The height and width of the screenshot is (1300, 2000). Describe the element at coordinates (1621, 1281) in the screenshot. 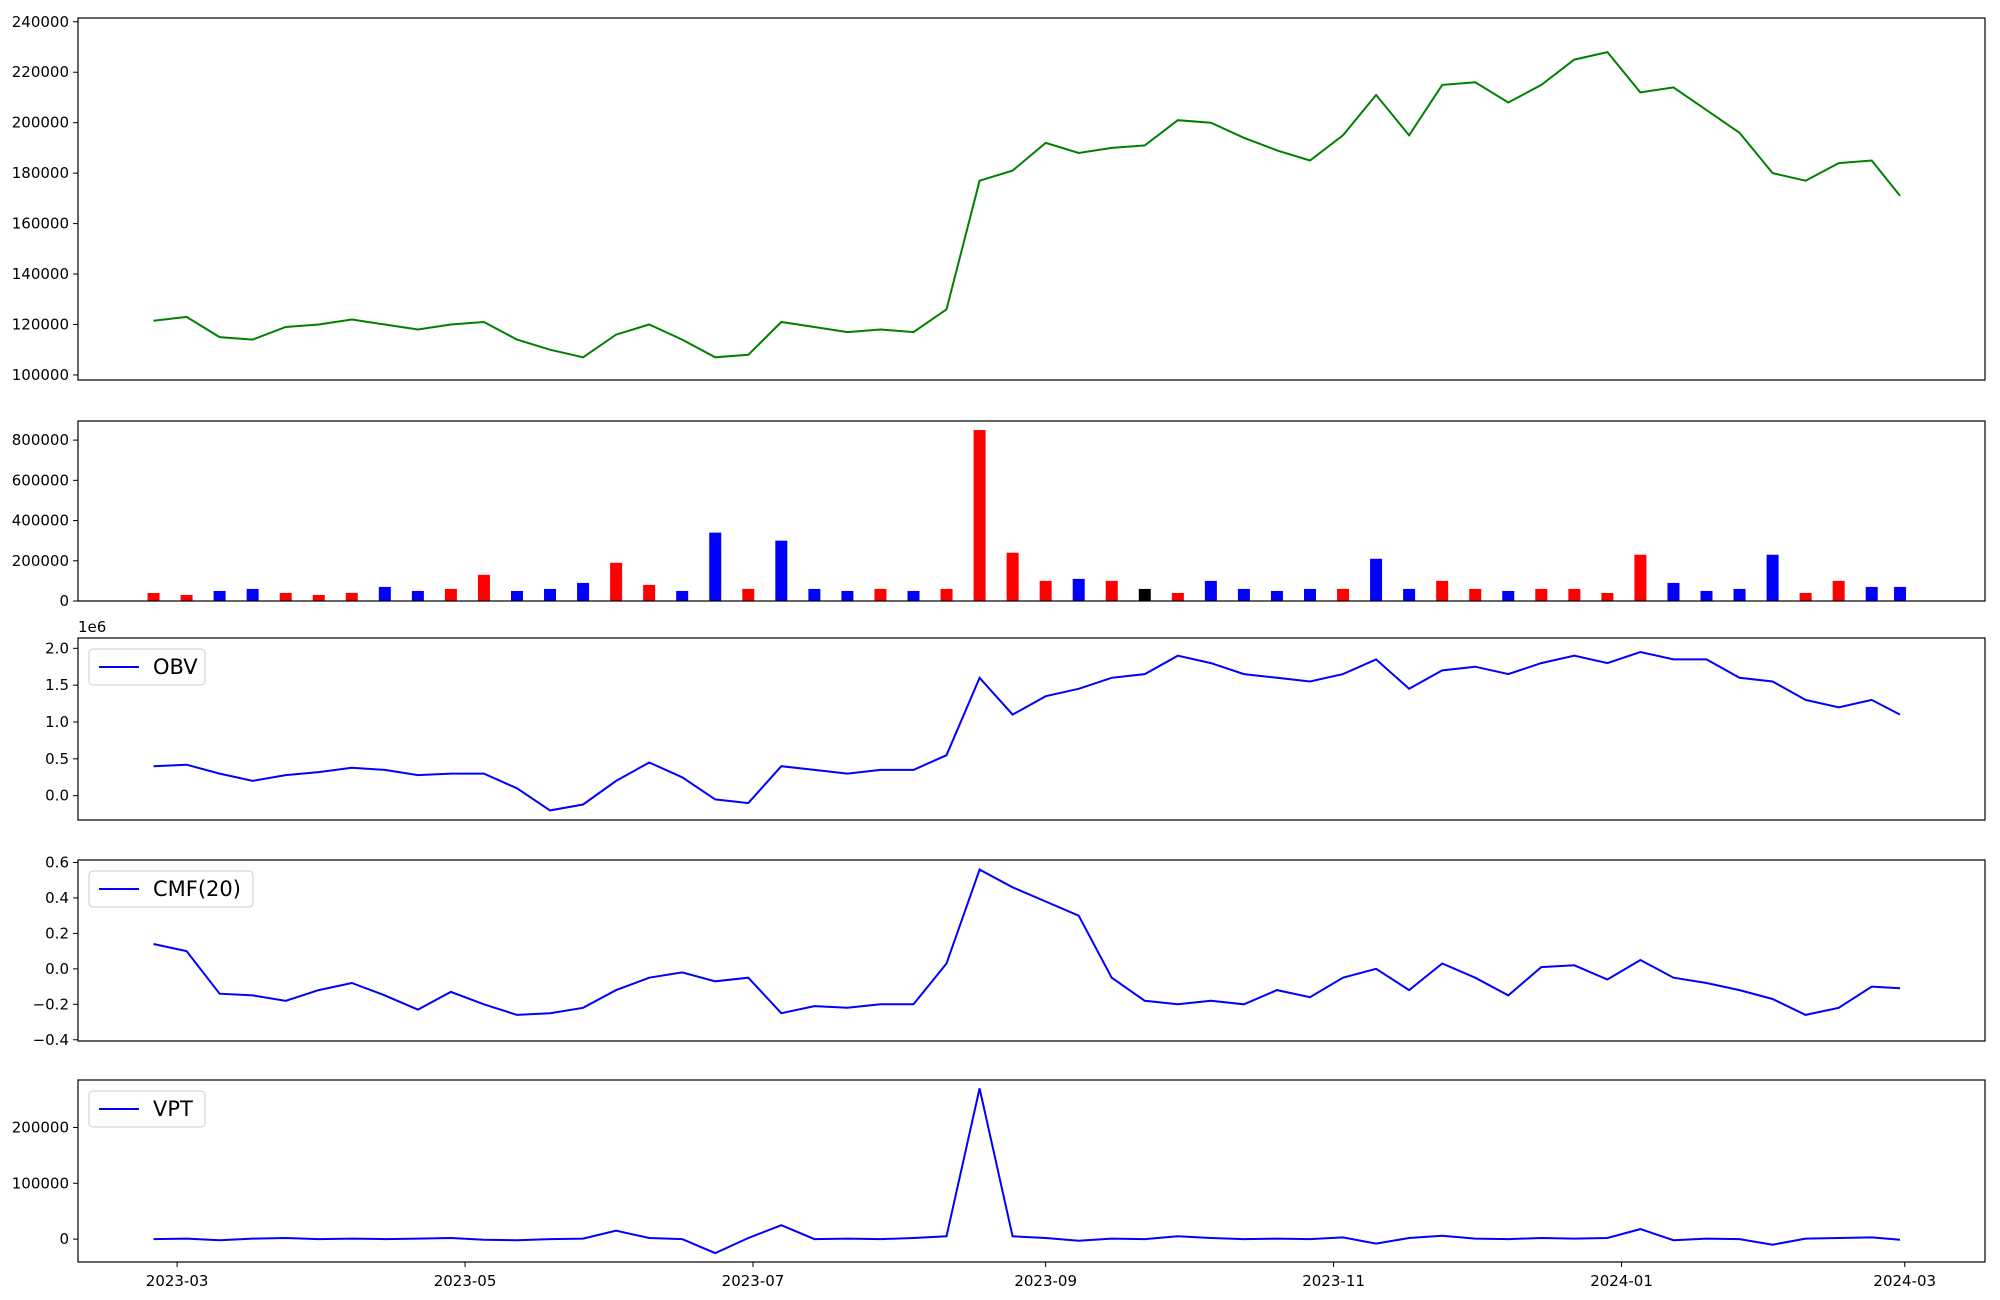

I see `x-tick-label: 2024-01` at that location.